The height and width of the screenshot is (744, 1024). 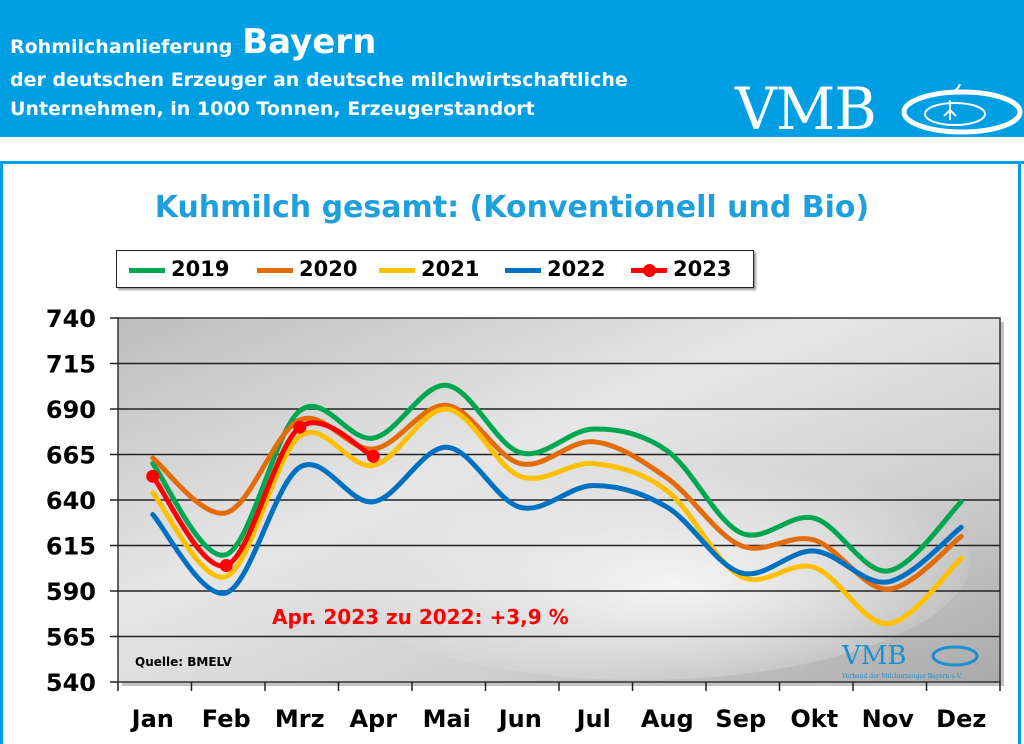 What do you see at coordinates (576, 269) in the screenshot?
I see `legend-label: 2022` at bounding box center [576, 269].